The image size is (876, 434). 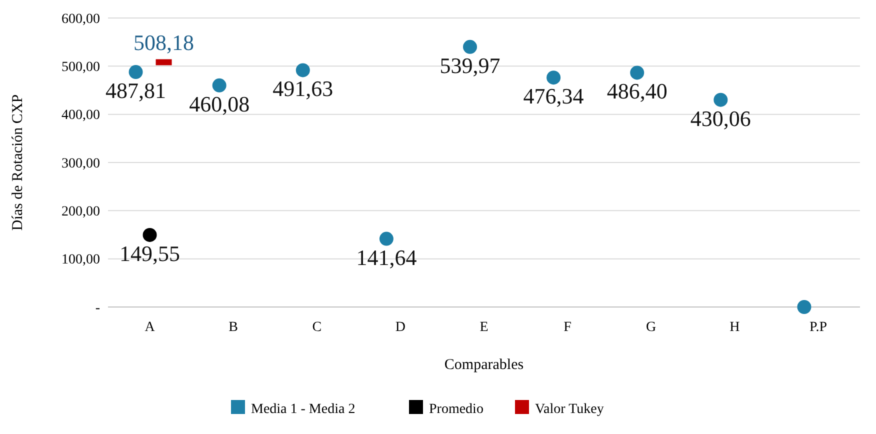 What do you see at coordinates (136, 91) in the screenshot?
I see `data-label: 487,81` at bounding box center [136, 91].